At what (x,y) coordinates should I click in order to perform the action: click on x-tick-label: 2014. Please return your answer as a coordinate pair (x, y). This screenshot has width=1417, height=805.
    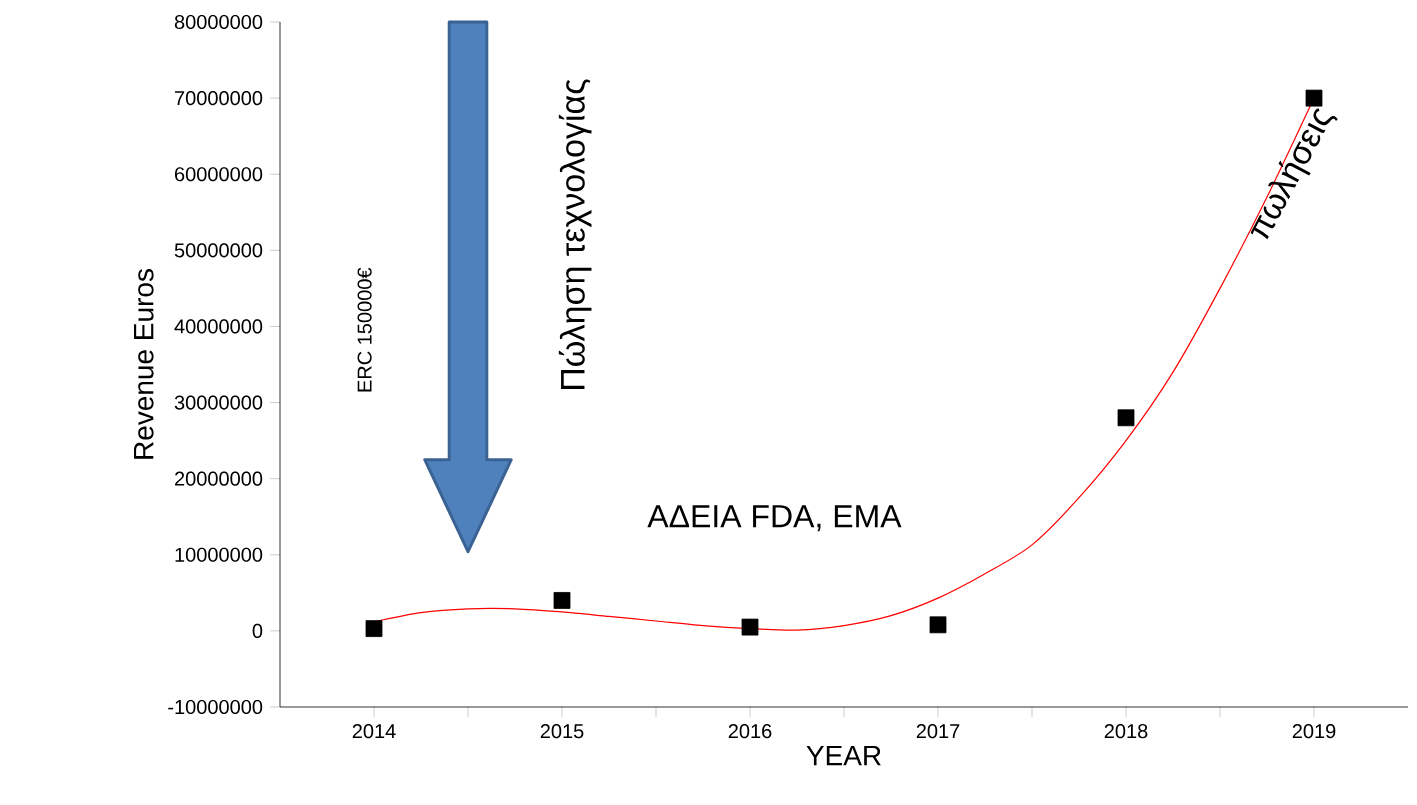
    Looking at the image, I should click on (374, 731).